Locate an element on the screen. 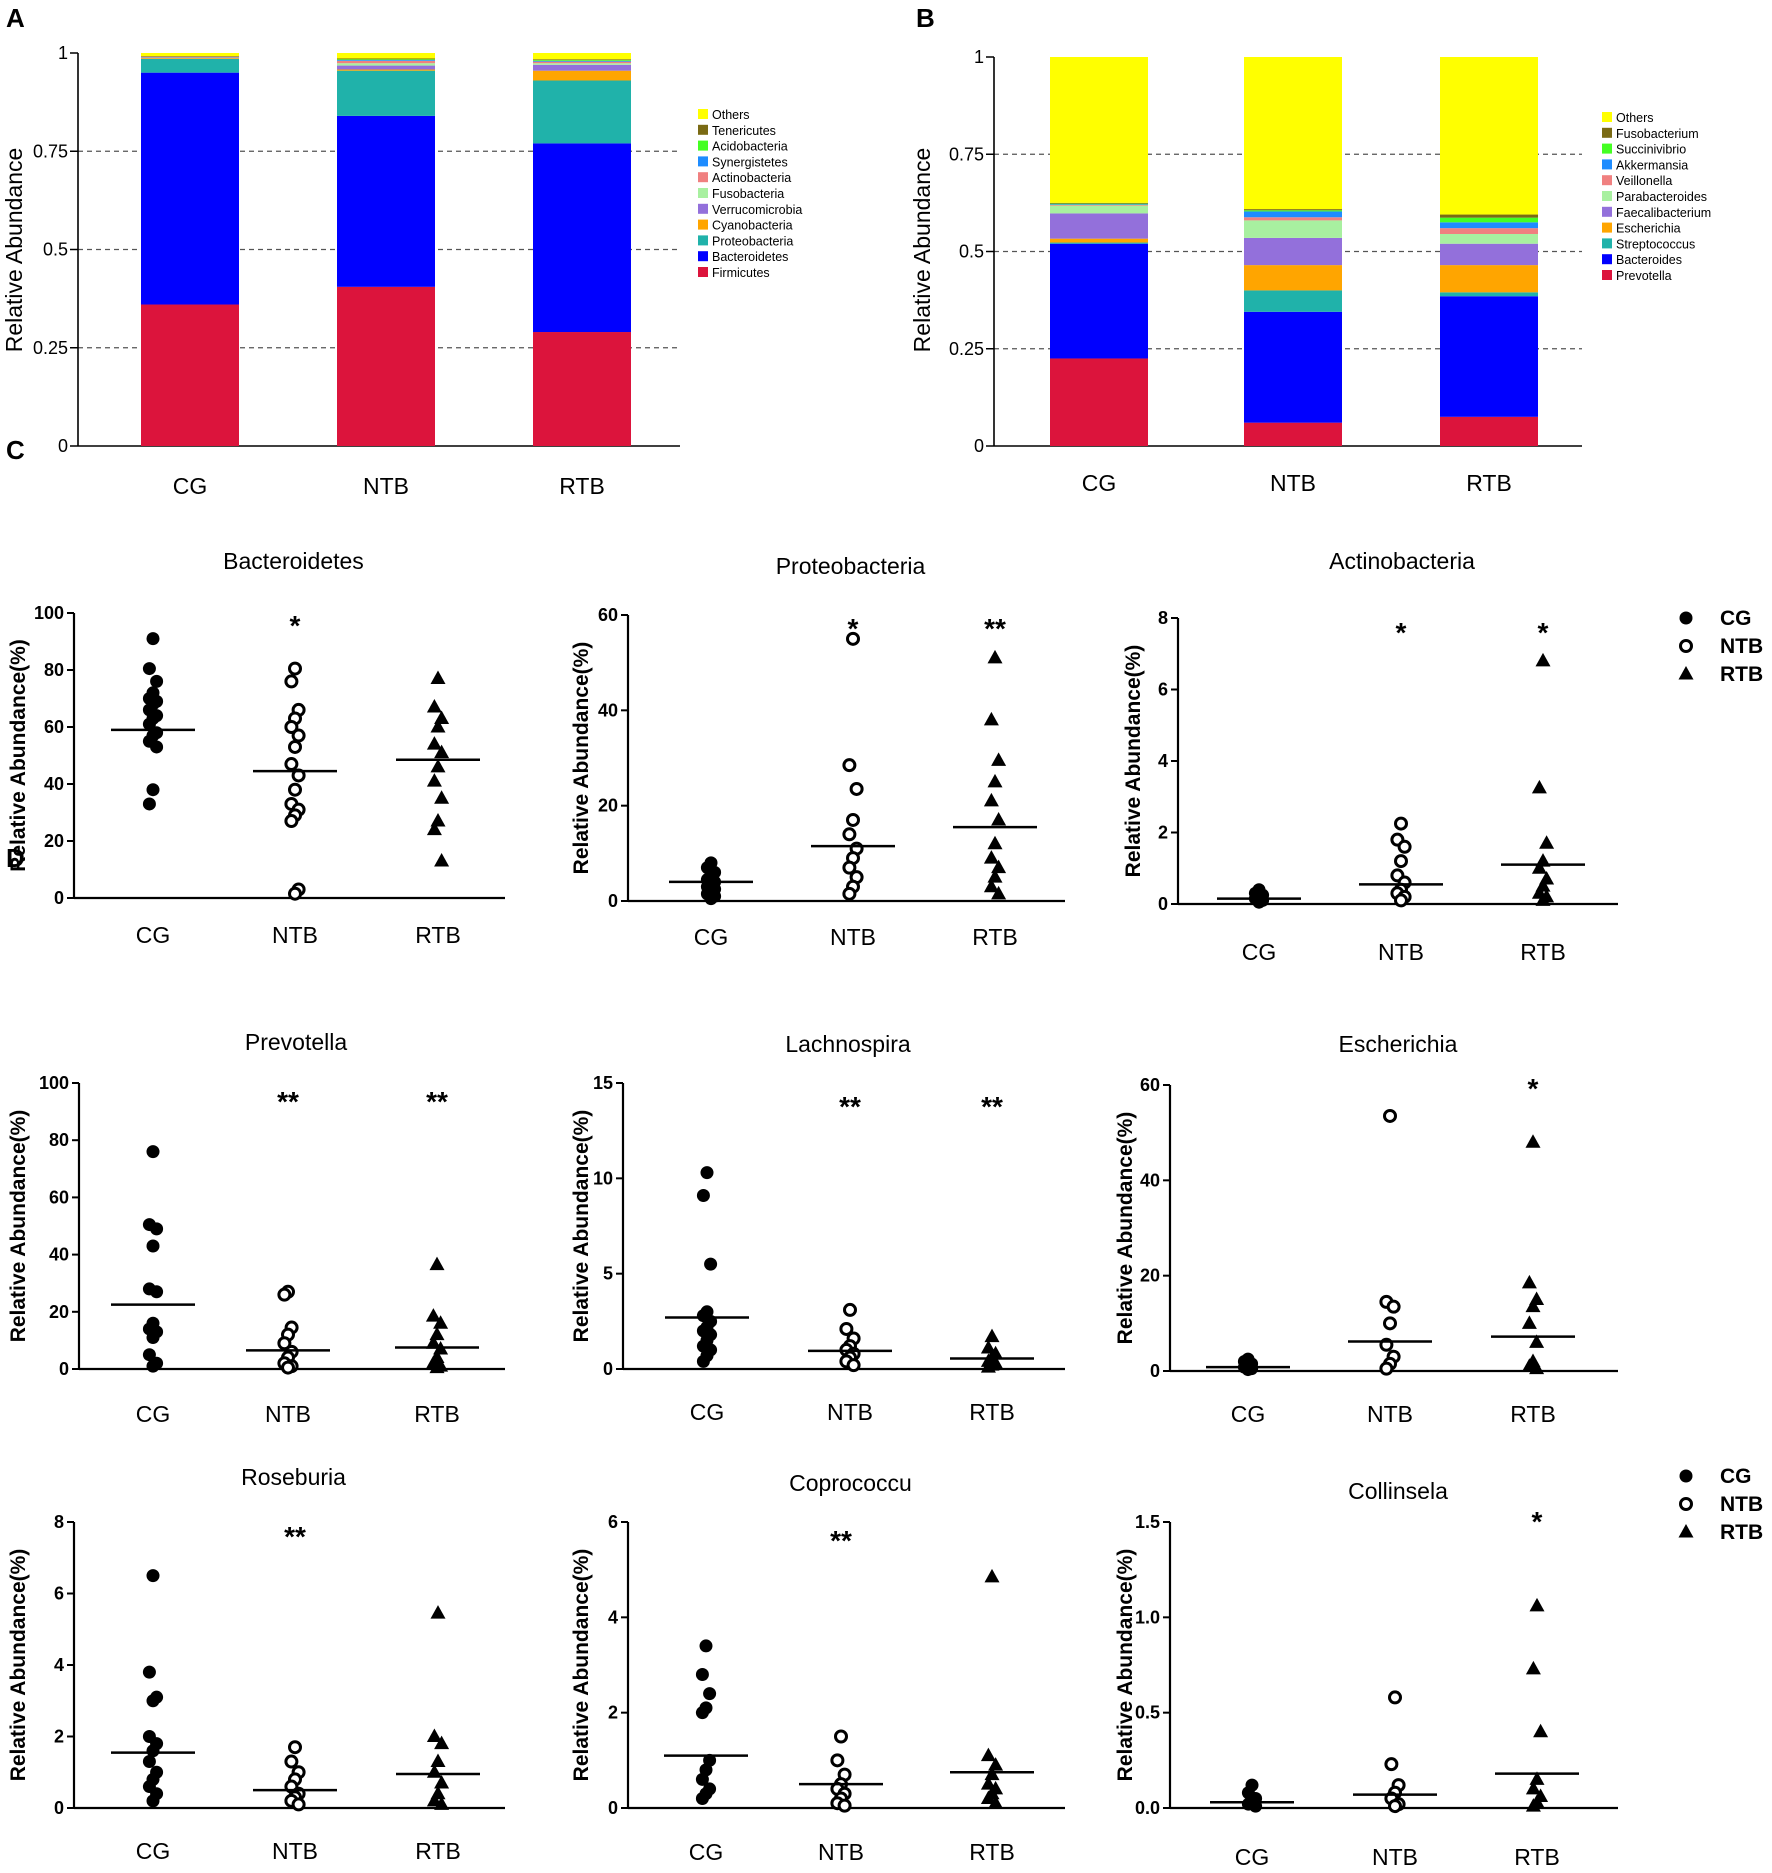 The height and width of the screenshot is (1873, 1772). legend-label-rtb: RTB is located at coordinates (1741, 674).